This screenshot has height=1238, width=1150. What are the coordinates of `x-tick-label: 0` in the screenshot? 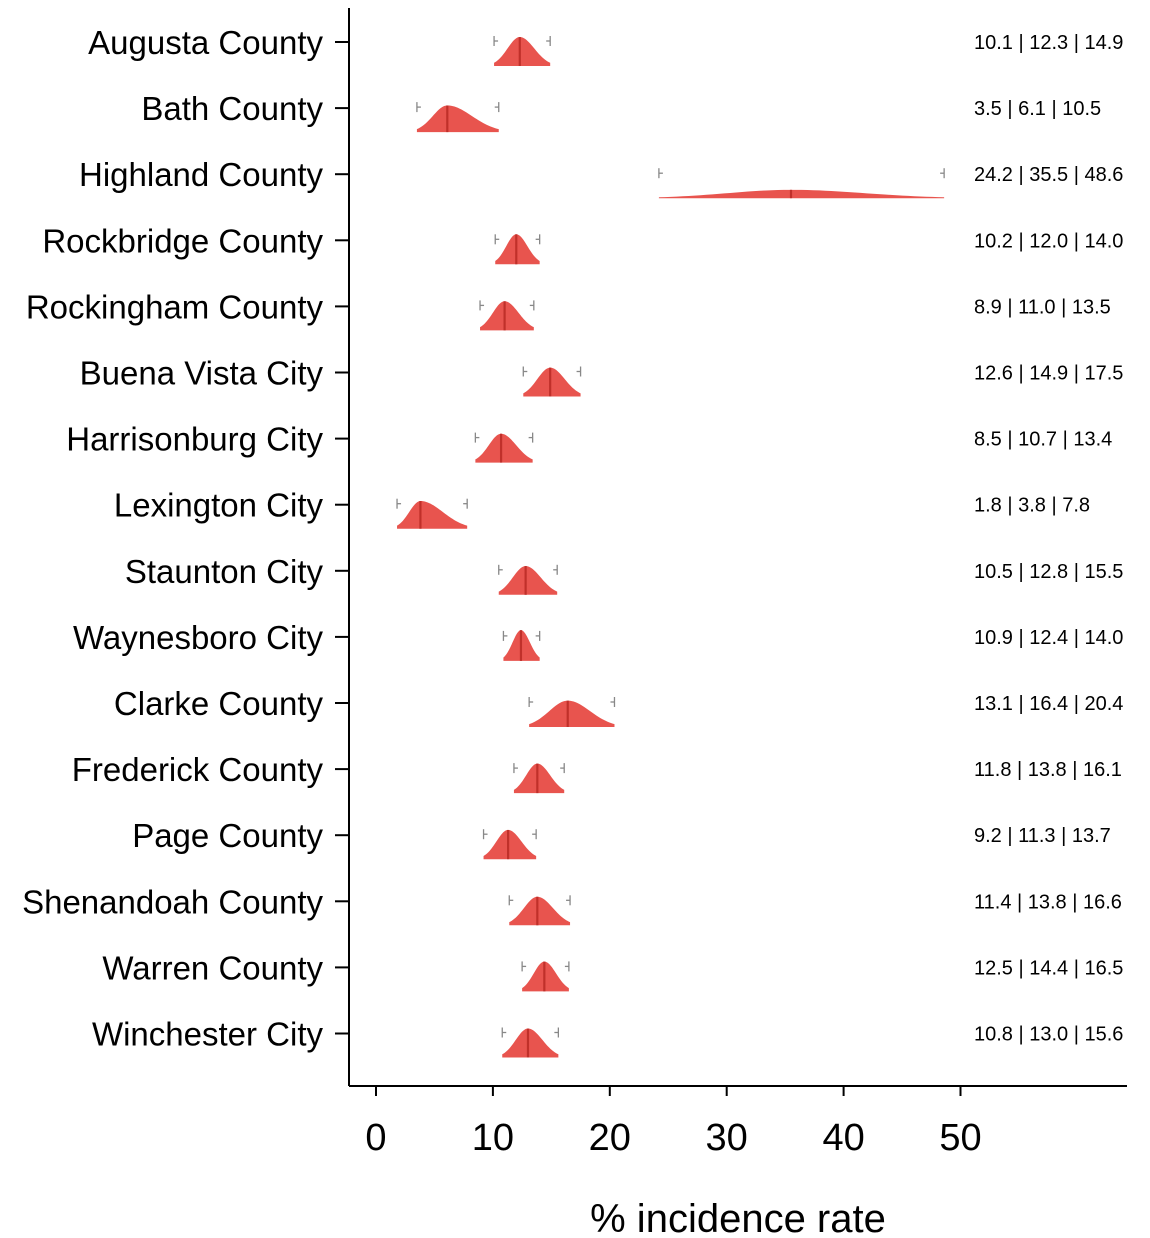 It's located at (375, 1138).